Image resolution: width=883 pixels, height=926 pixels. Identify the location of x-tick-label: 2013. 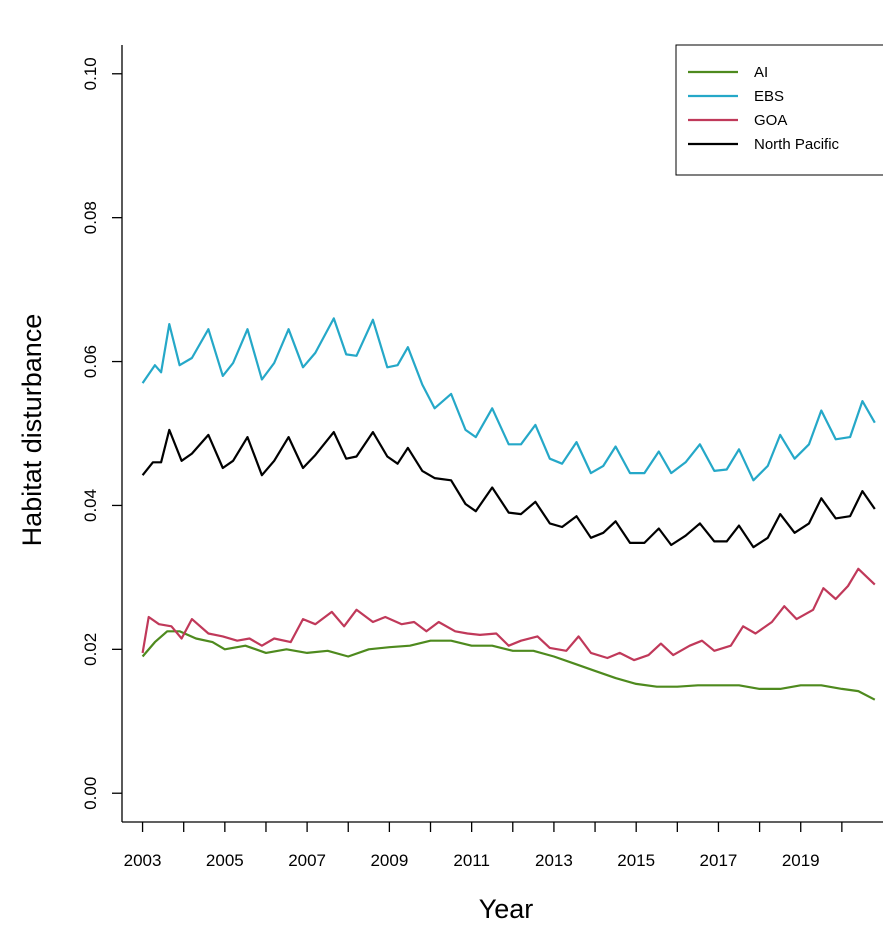
(554, 860).